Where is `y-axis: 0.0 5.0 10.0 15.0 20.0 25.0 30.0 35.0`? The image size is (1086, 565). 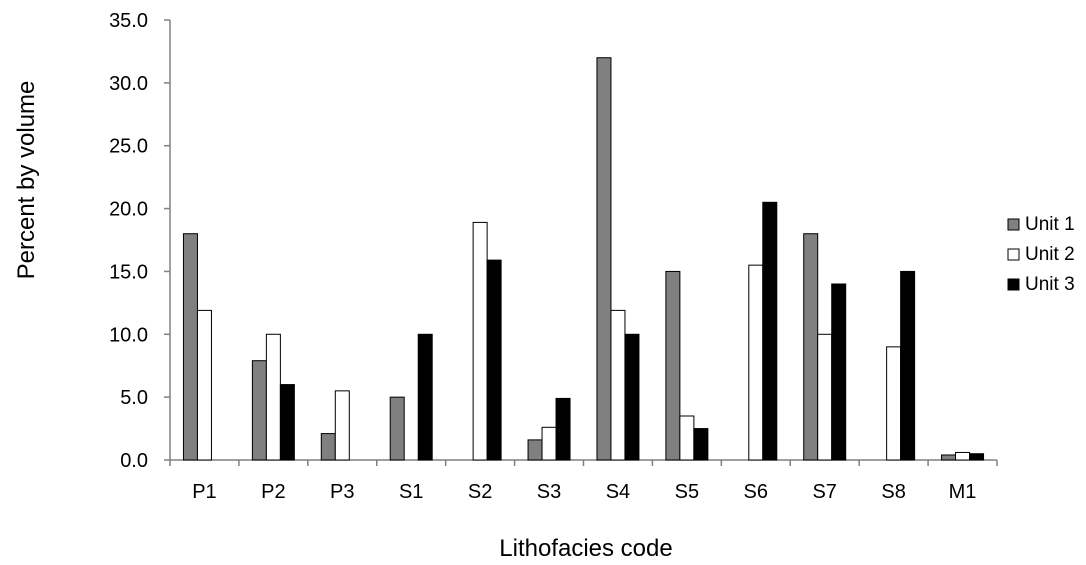
y-axis: 0.0 5.0 10.0 15.0 20.0 25.0 30.0 35.0 is located at coordinates (140, 241).